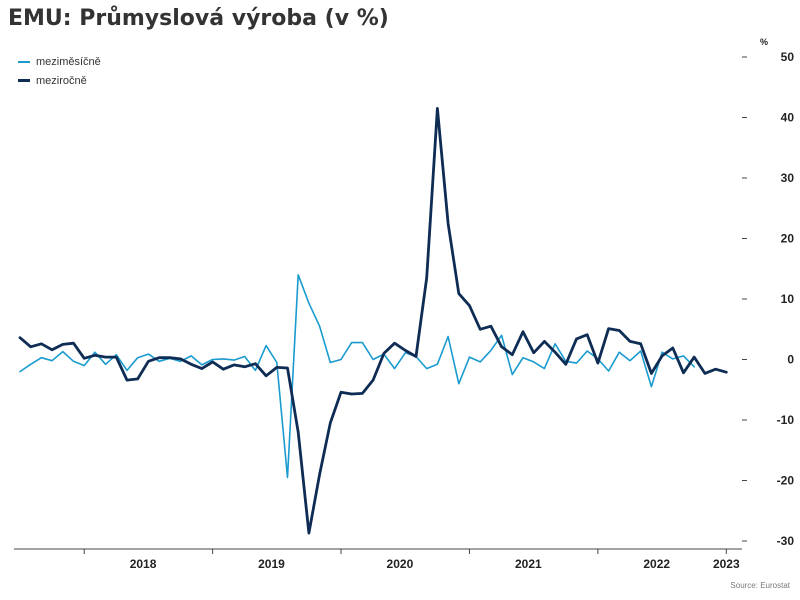  I want to click on legend-label-mom: meziměsíčně, so click(68, 61).